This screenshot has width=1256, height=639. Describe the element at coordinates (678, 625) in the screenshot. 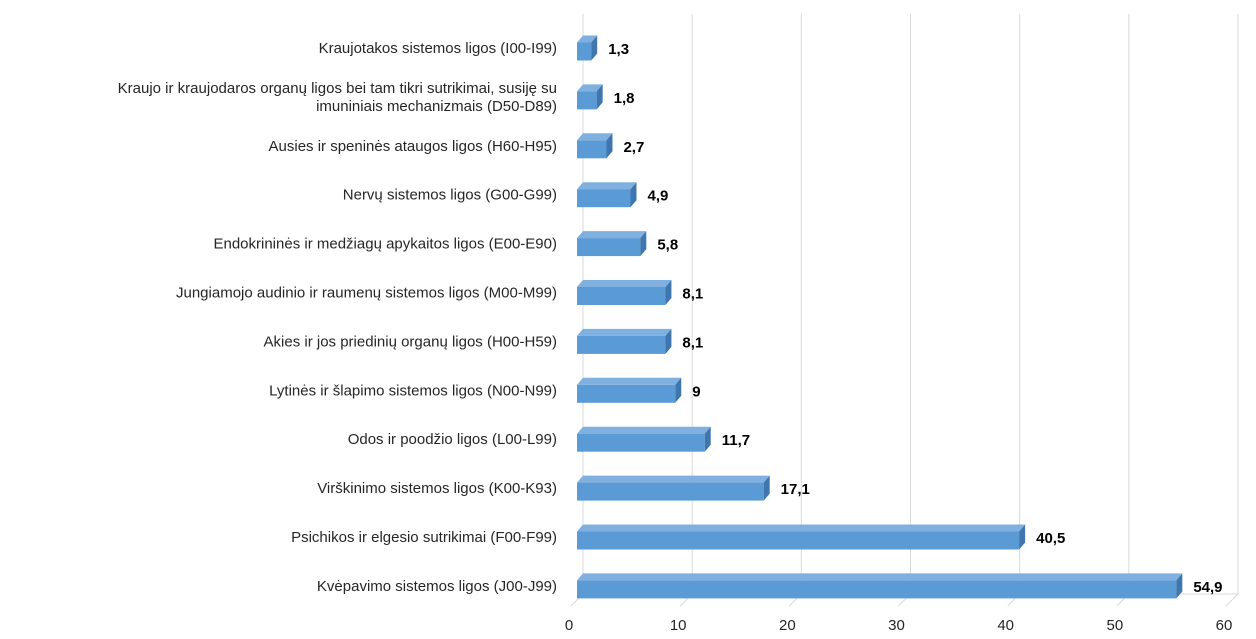

I see `x-tick-label: 10` at that location.